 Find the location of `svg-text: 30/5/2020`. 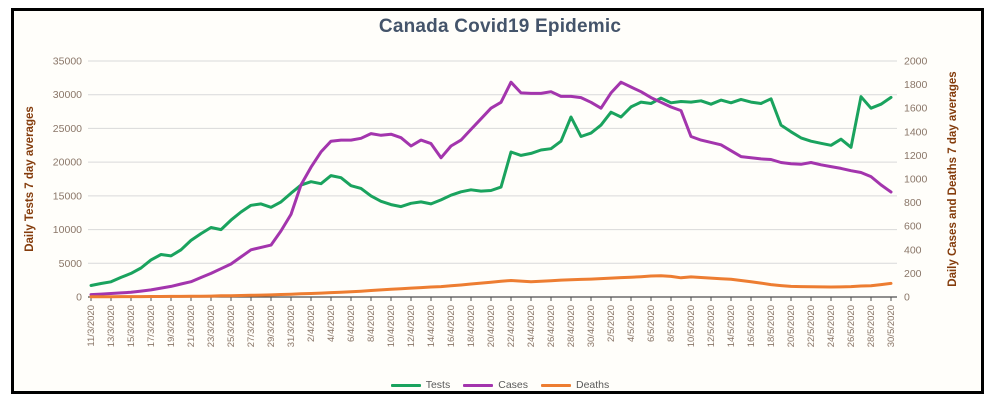

svg-text: 30/5/2020 is located at coordinates (891, 326).